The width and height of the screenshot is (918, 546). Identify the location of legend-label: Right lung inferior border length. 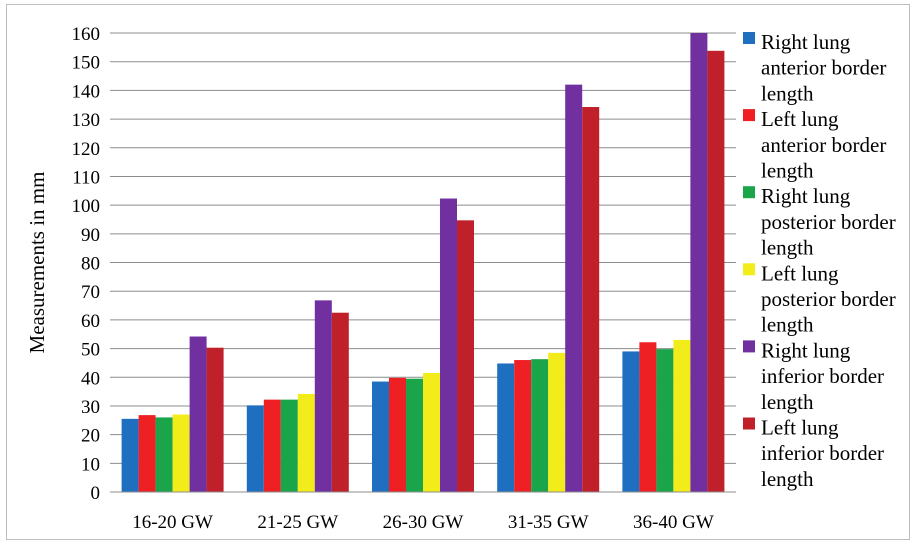
(822, 375).